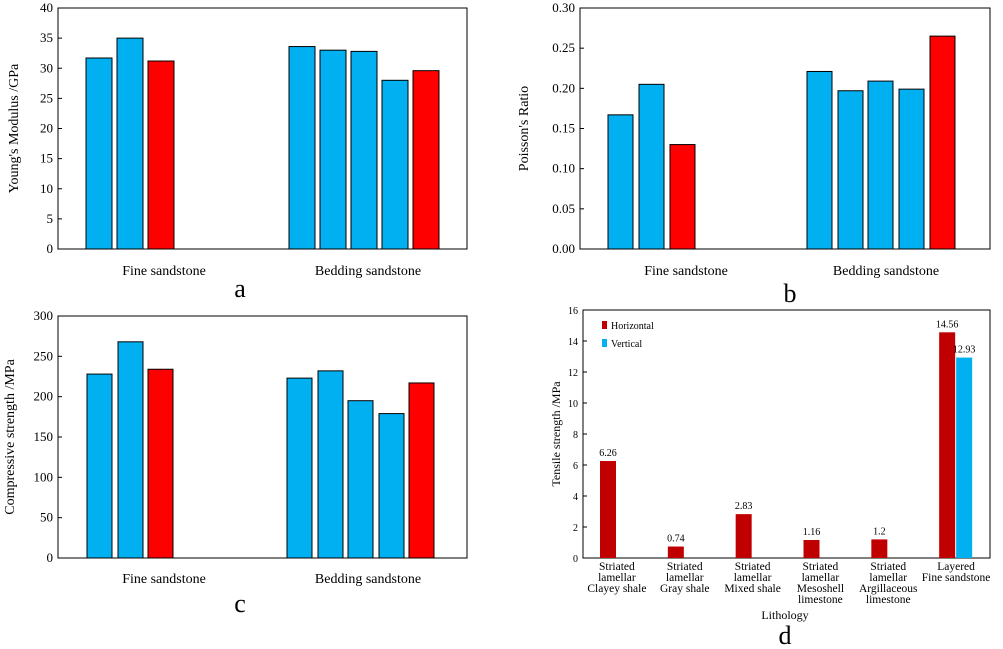  I want to click on y-tick-label: 14, so click(573, 342).